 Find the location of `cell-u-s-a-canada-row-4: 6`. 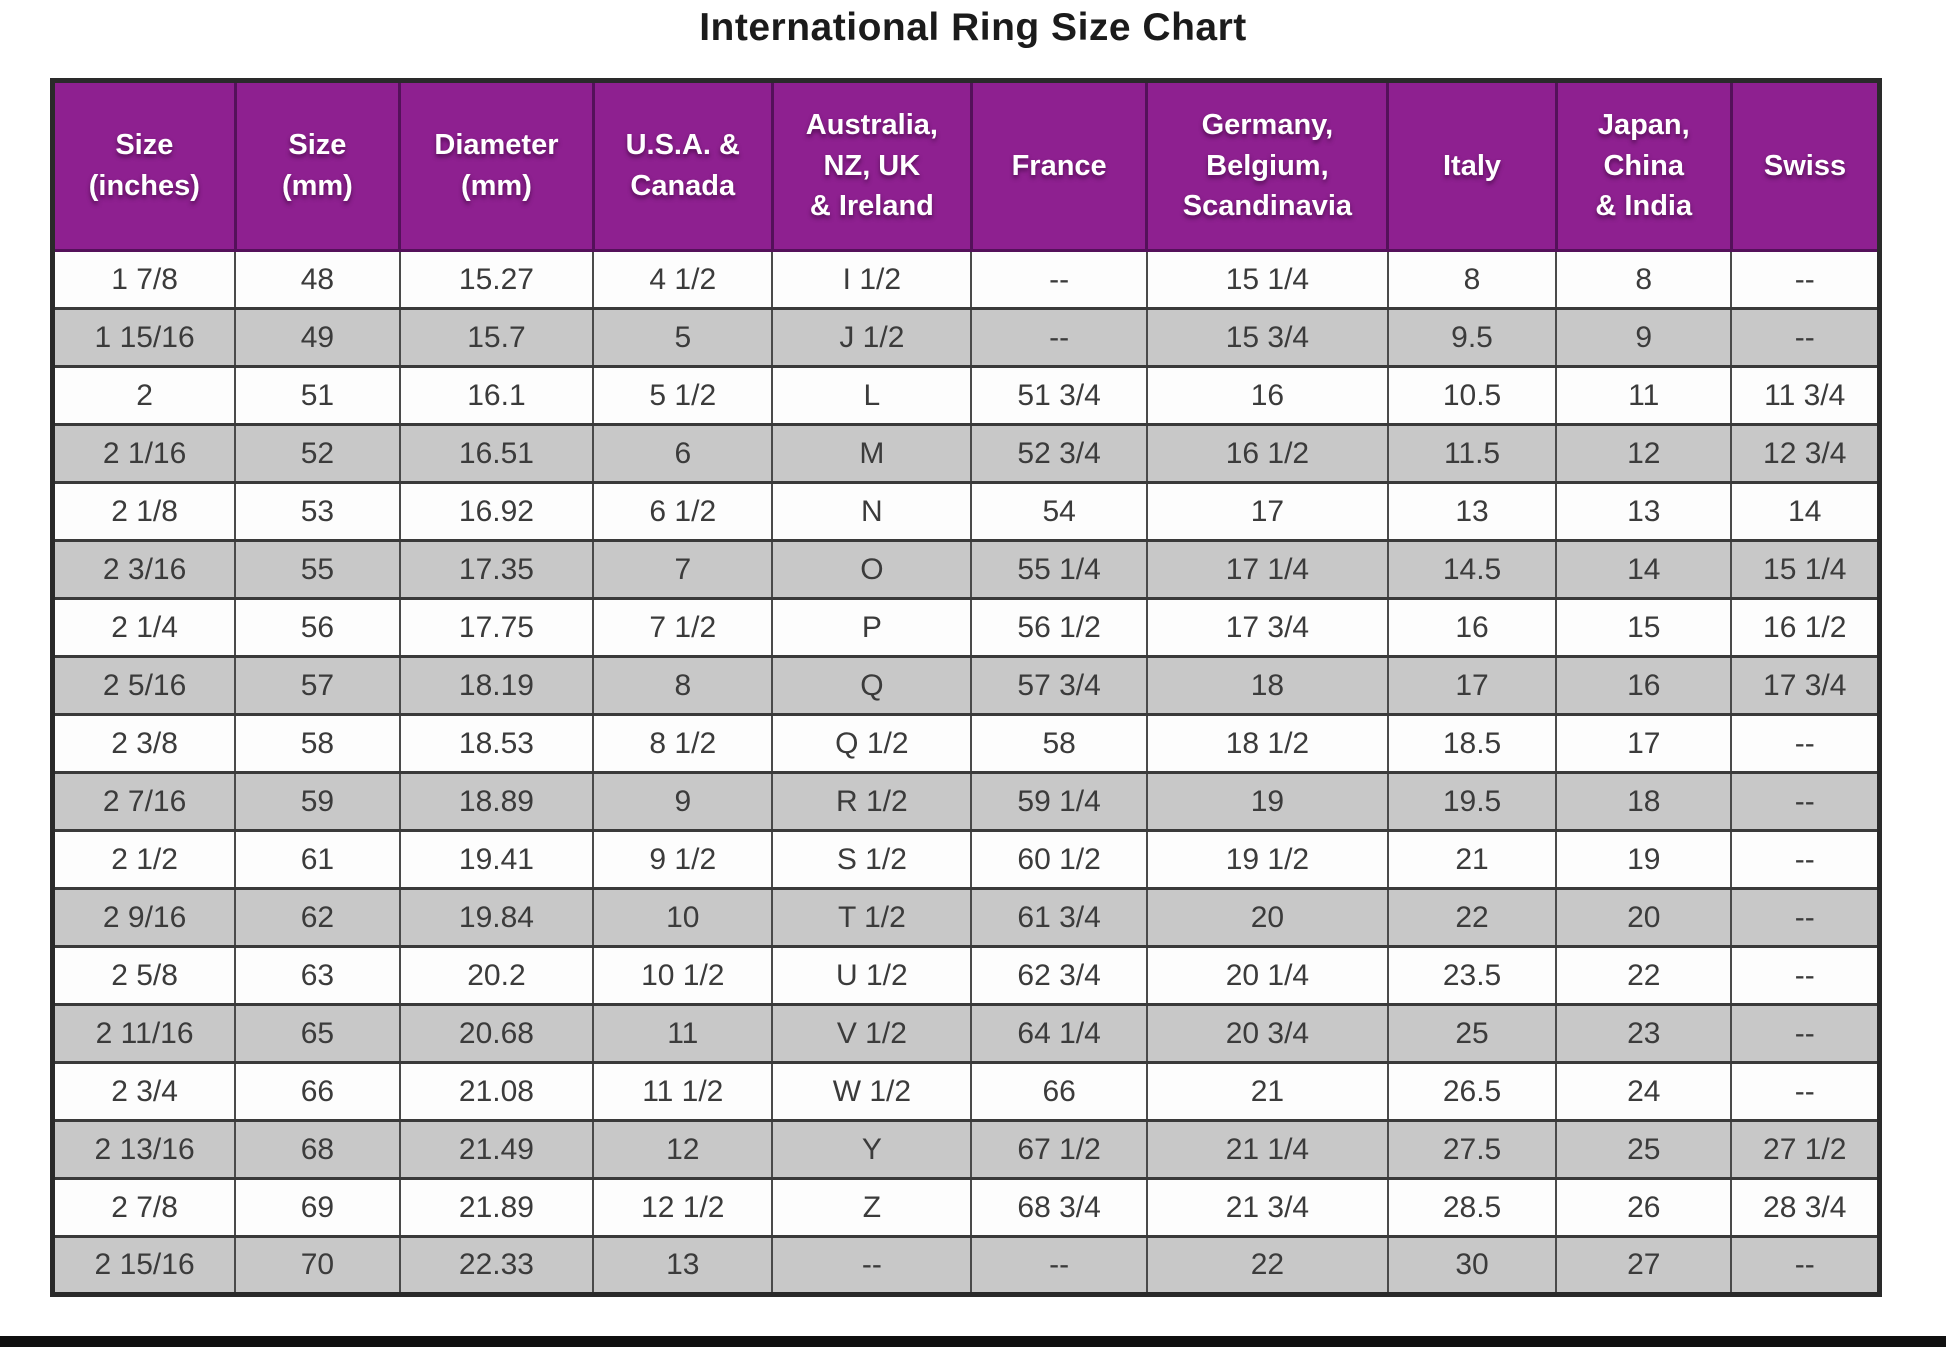

cell-u-s-a-canada-row-4: 6 is located at coordinates (683, 453).